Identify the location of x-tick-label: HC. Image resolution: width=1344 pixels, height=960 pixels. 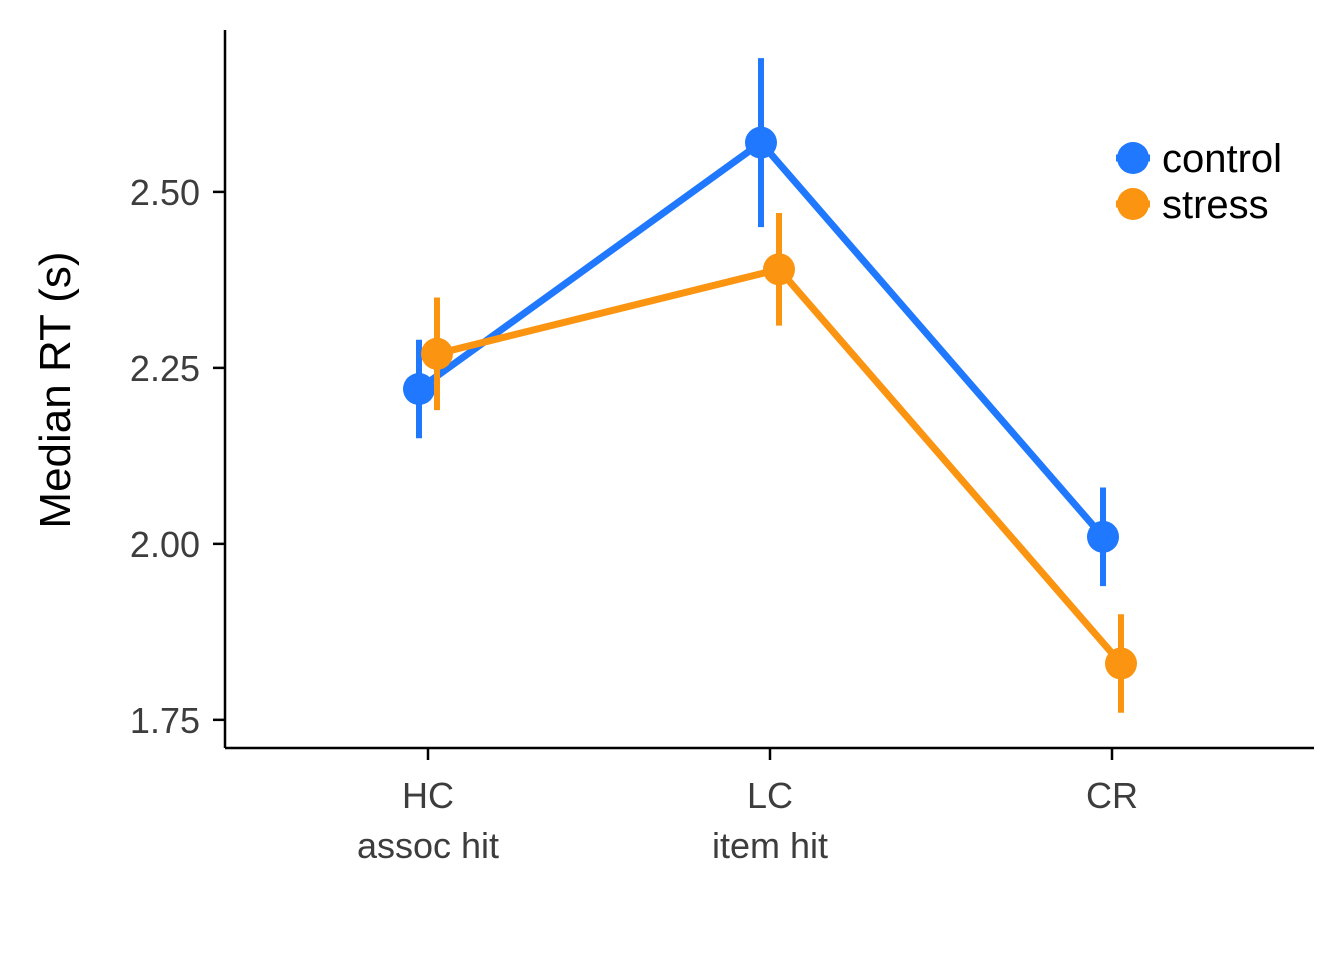
(428, 795).